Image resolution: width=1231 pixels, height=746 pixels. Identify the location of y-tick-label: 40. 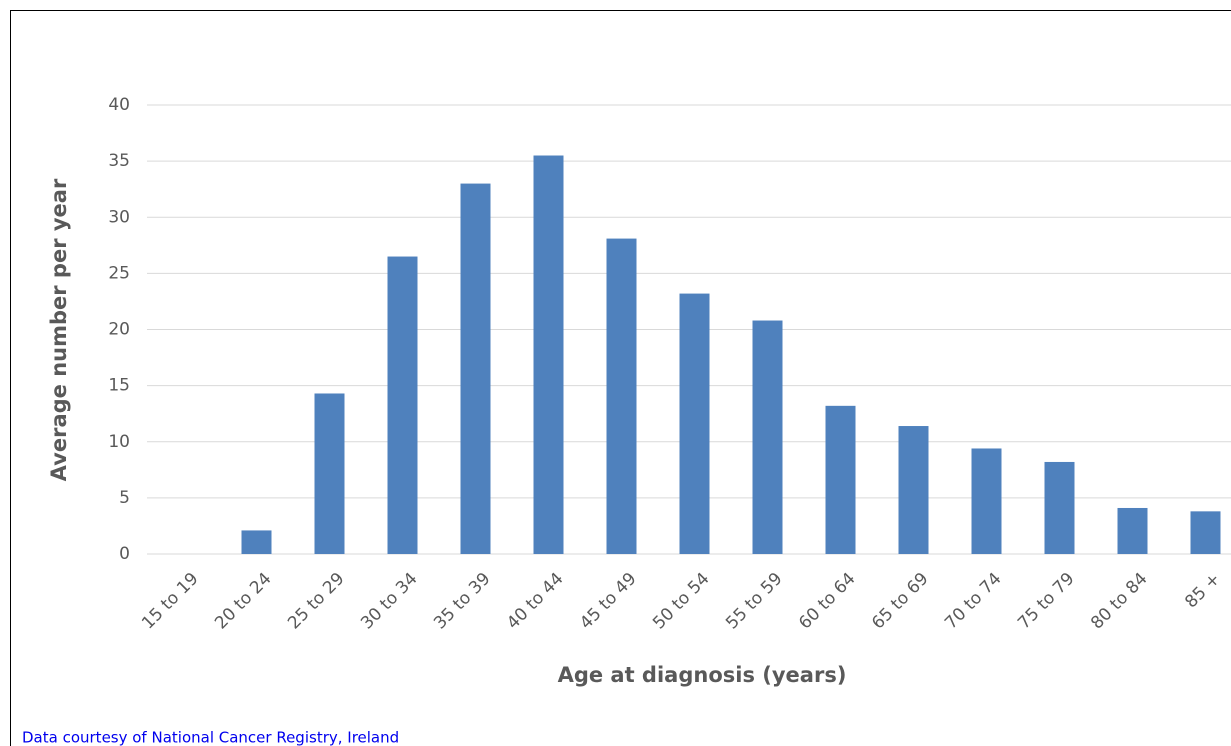
(119, 105).